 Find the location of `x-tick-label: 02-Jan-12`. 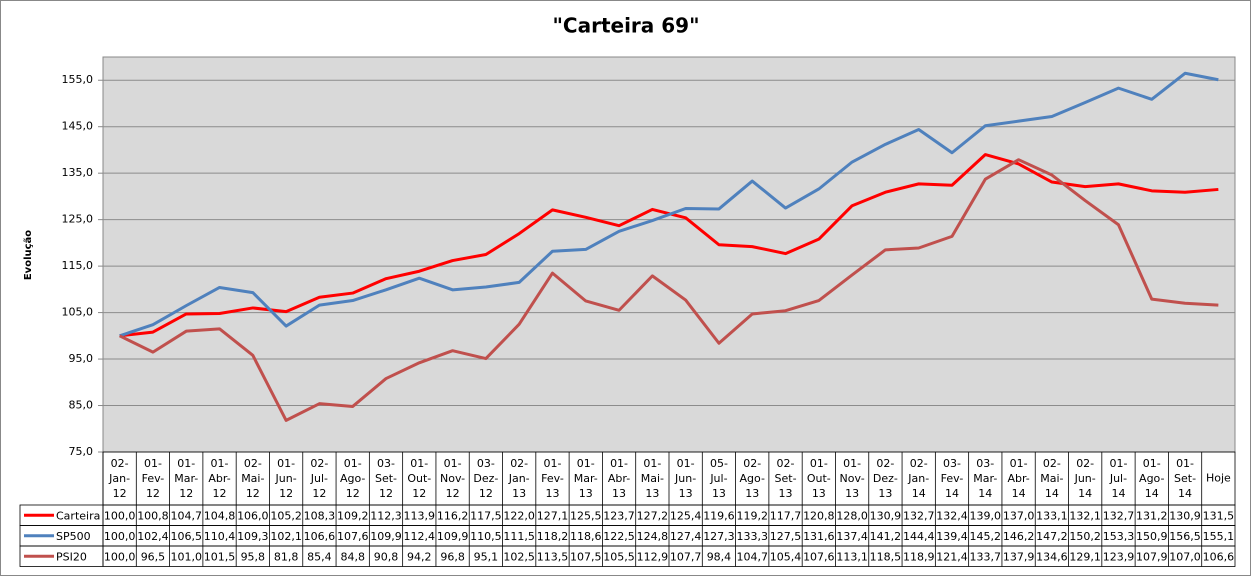

x-tick-label: 02-Jan-12 is located at coordinates (119, 478).